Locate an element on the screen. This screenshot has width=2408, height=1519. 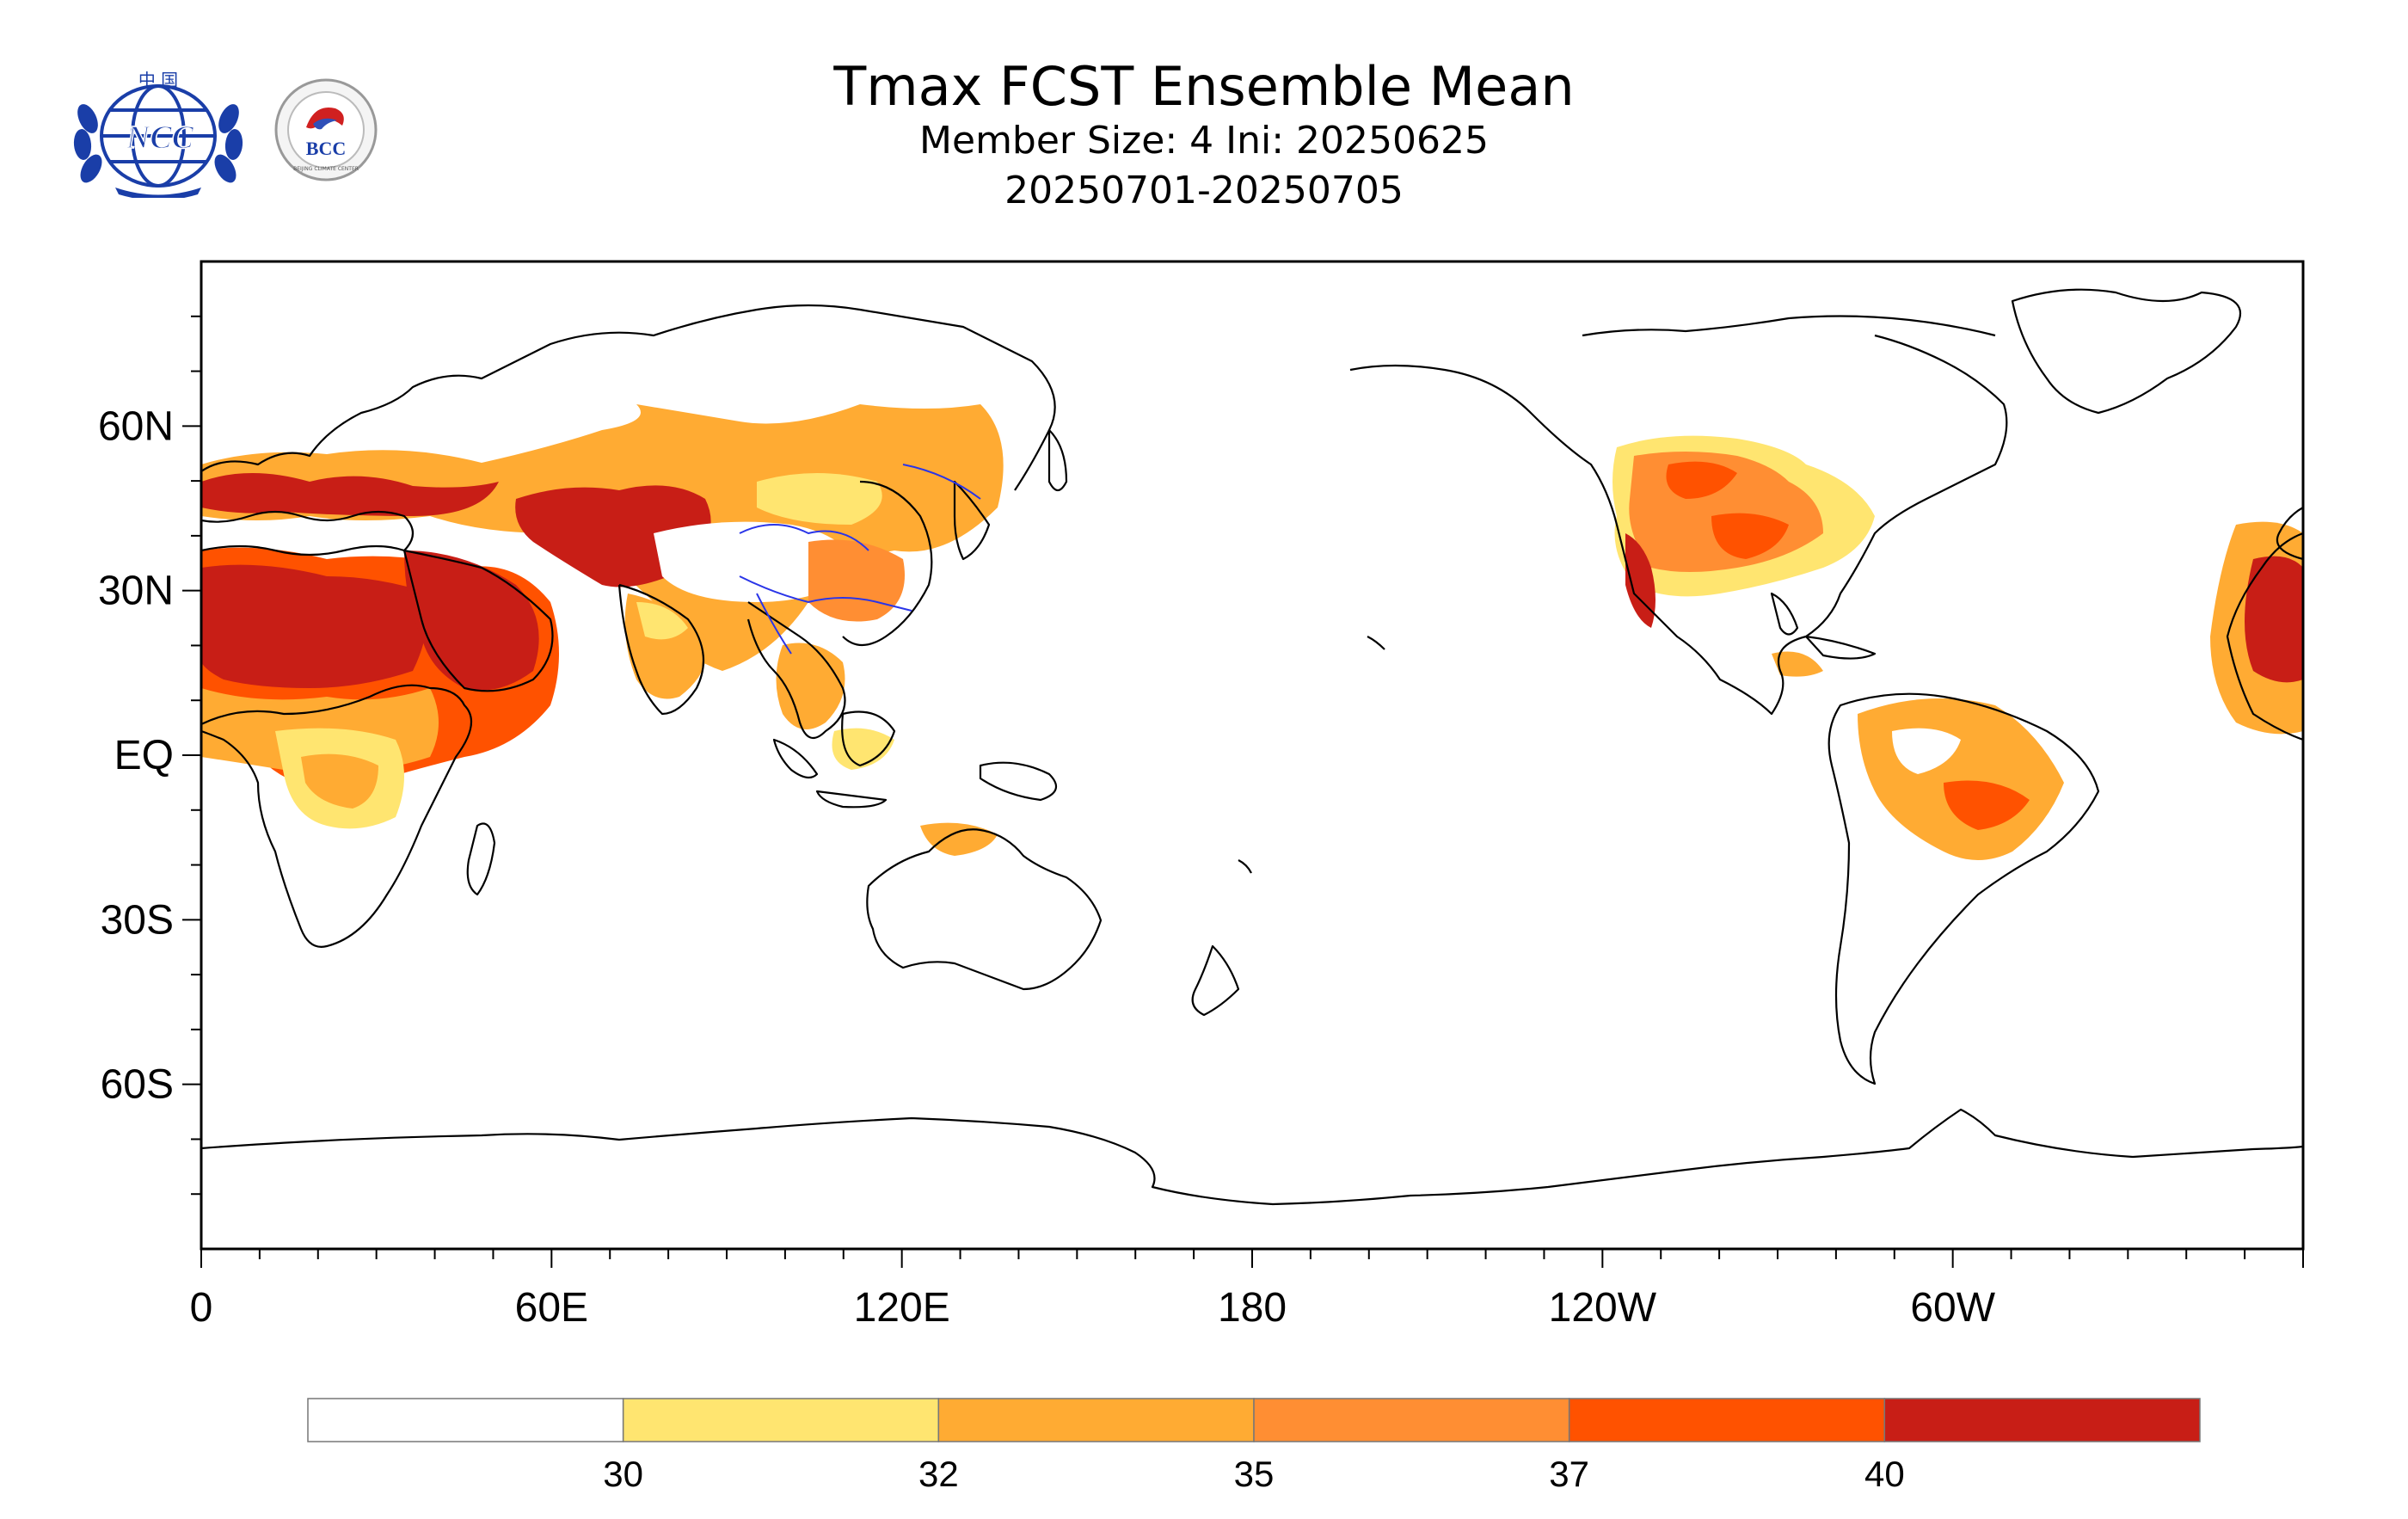
coast-east-asia is located at coordinates (887, 563).